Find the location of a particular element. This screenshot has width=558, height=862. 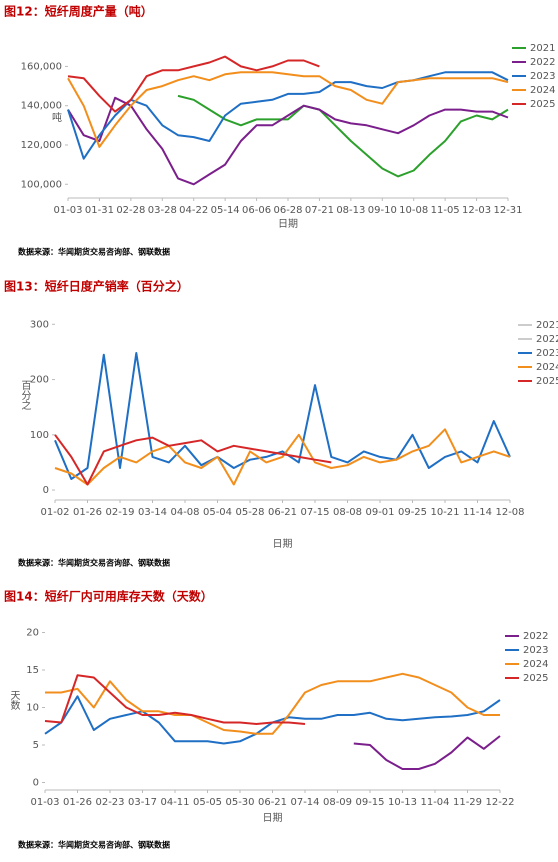

x-tick-label: 12-22 is located at coordinates (499, 802).